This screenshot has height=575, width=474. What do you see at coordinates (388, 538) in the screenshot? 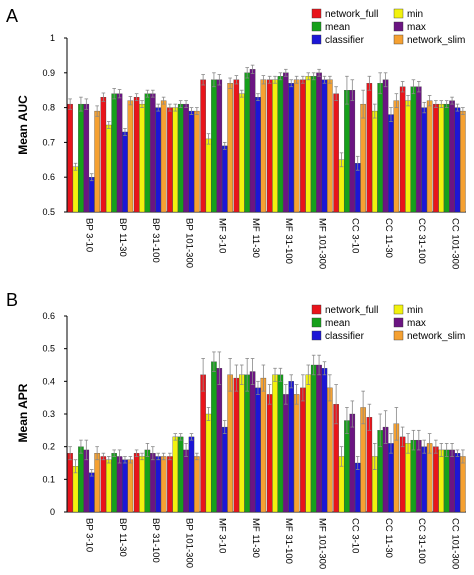
I see `x-tick-label: CC 11-30` at bounding box center [388, 538].